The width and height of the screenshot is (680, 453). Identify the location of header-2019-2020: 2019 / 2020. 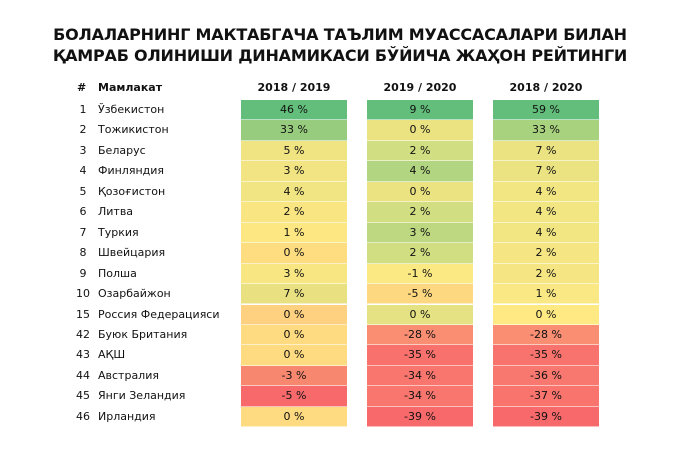
(420, 87).